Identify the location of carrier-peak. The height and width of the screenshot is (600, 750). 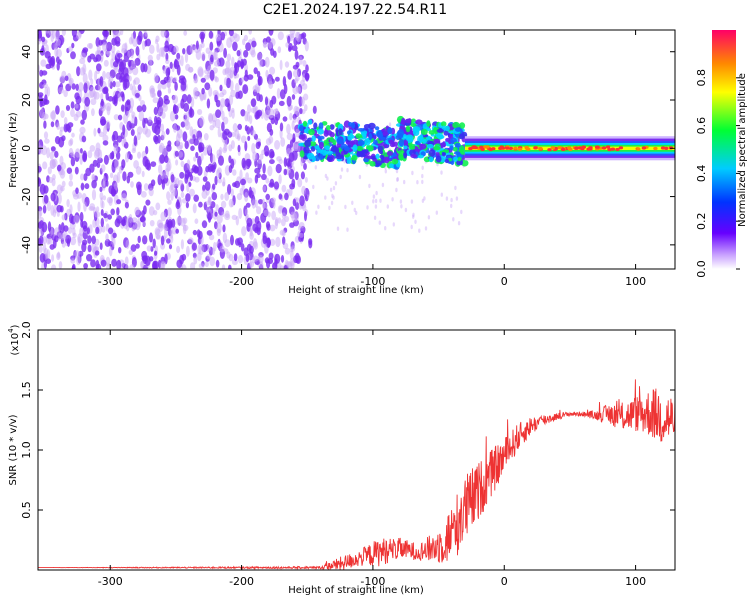
(549, 150).